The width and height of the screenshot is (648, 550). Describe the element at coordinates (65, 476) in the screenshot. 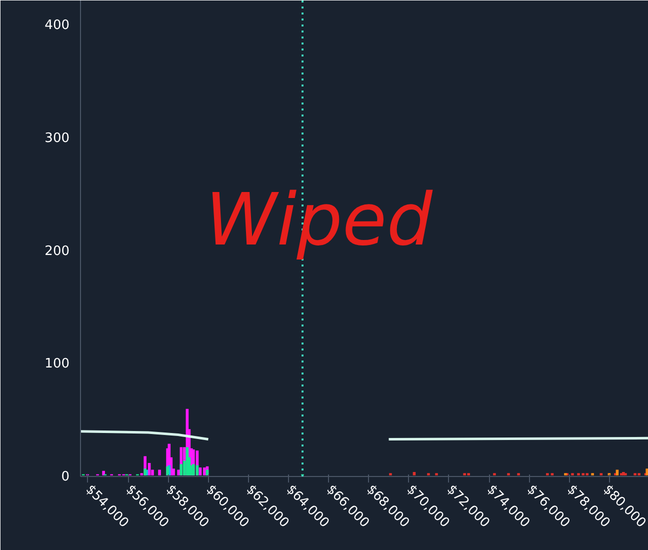

I see `y-tick-label: 0` at that location.